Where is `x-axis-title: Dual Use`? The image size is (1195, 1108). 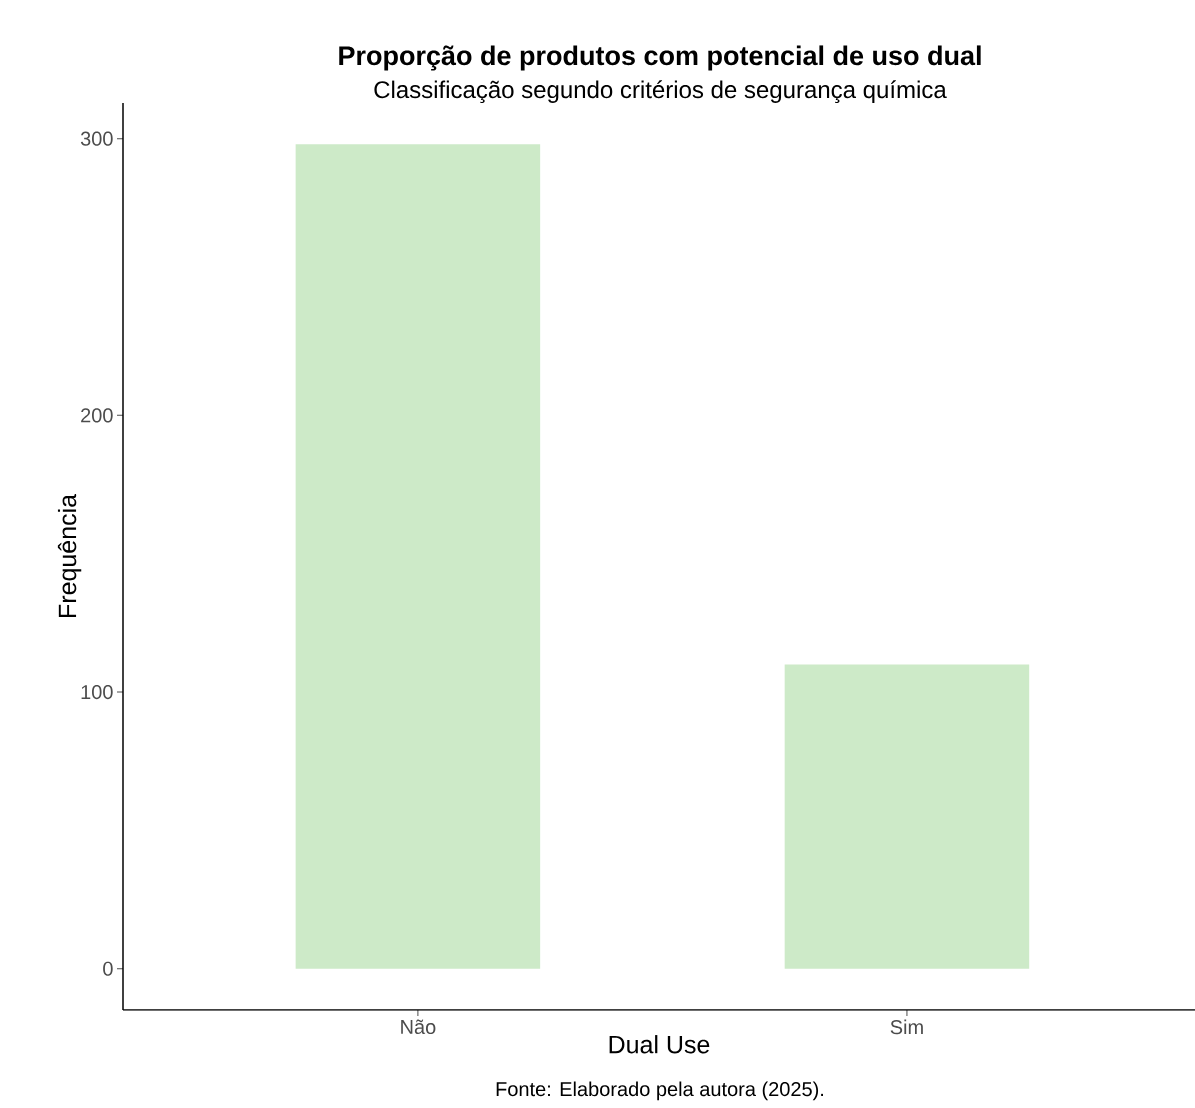 x-axis-title: Dual Use is located at coordinates (659, 1044).